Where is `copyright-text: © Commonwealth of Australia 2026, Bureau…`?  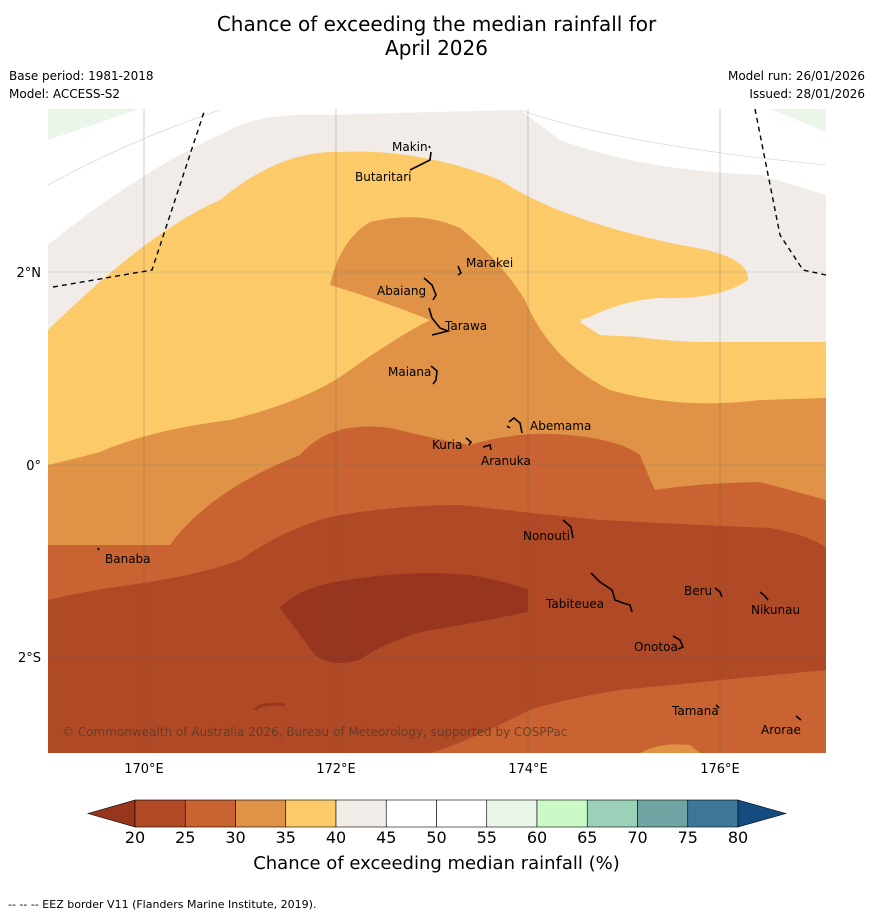 copyright-text: © Commonwealth of Australia 2026, Bureau… is located at coordinates (314, 732).